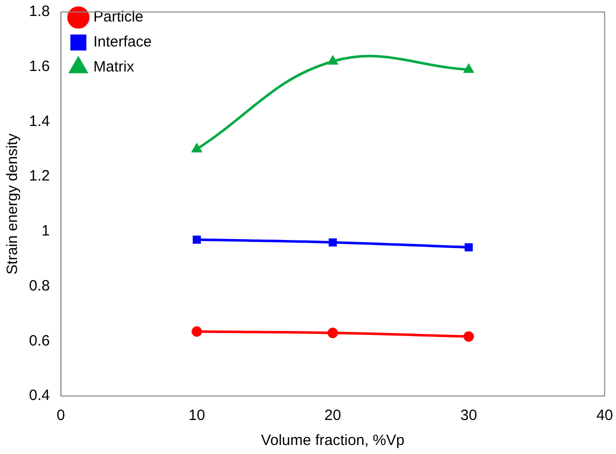  What do you see at coordinates (114, 67) in the screenshot?
I see `legend-label: Matrix` at bounding box center [114, 67].